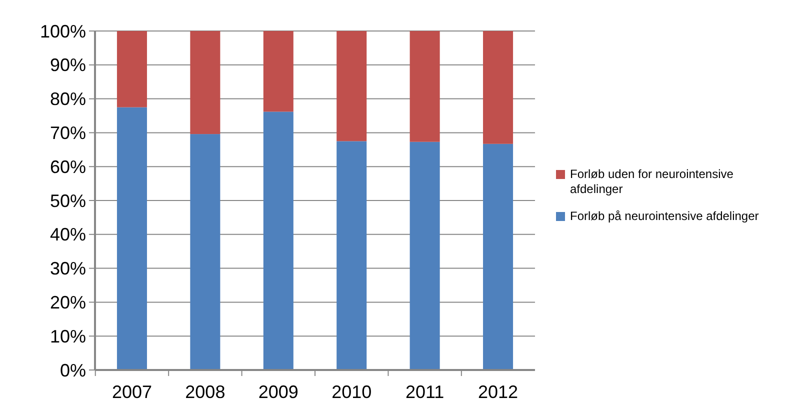 The width and height of the screenshot is (794, 410). Describe the element at coordinates (68, 336) in the screenshot. I see `y-tick-label: 10%` at that location.